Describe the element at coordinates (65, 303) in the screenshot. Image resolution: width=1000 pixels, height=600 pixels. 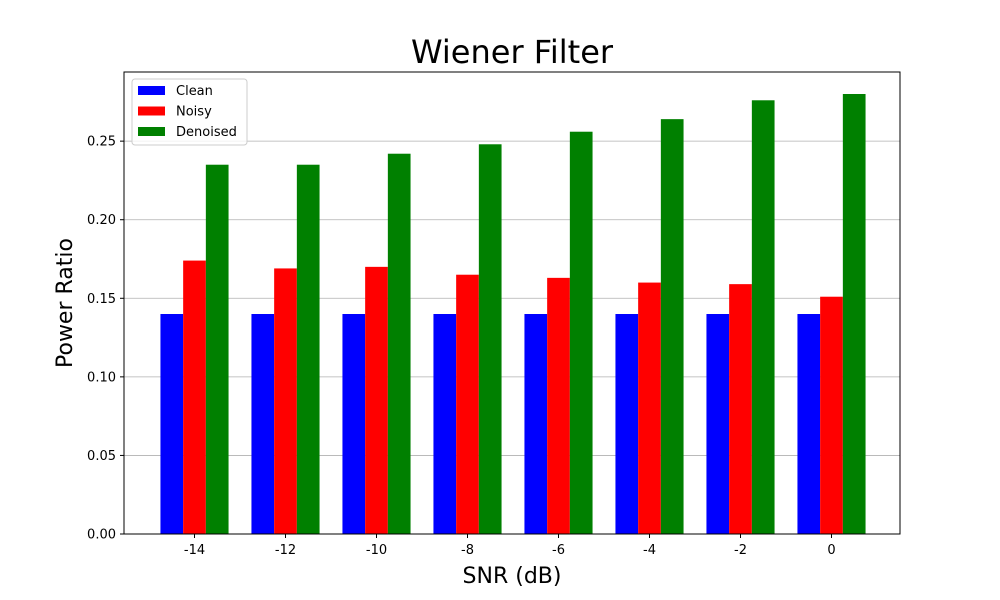
I see `y-axis-label: Power Ratio` at that location.